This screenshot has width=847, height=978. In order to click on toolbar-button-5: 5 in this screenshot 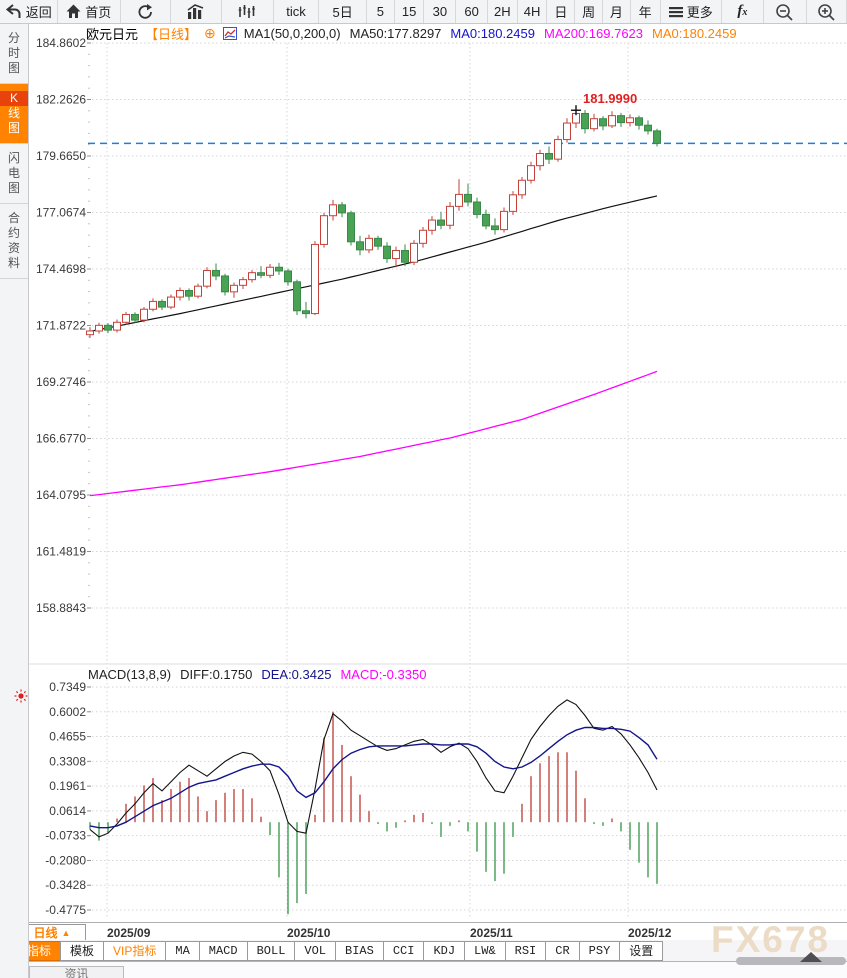, I will do `click(381, 11)`.